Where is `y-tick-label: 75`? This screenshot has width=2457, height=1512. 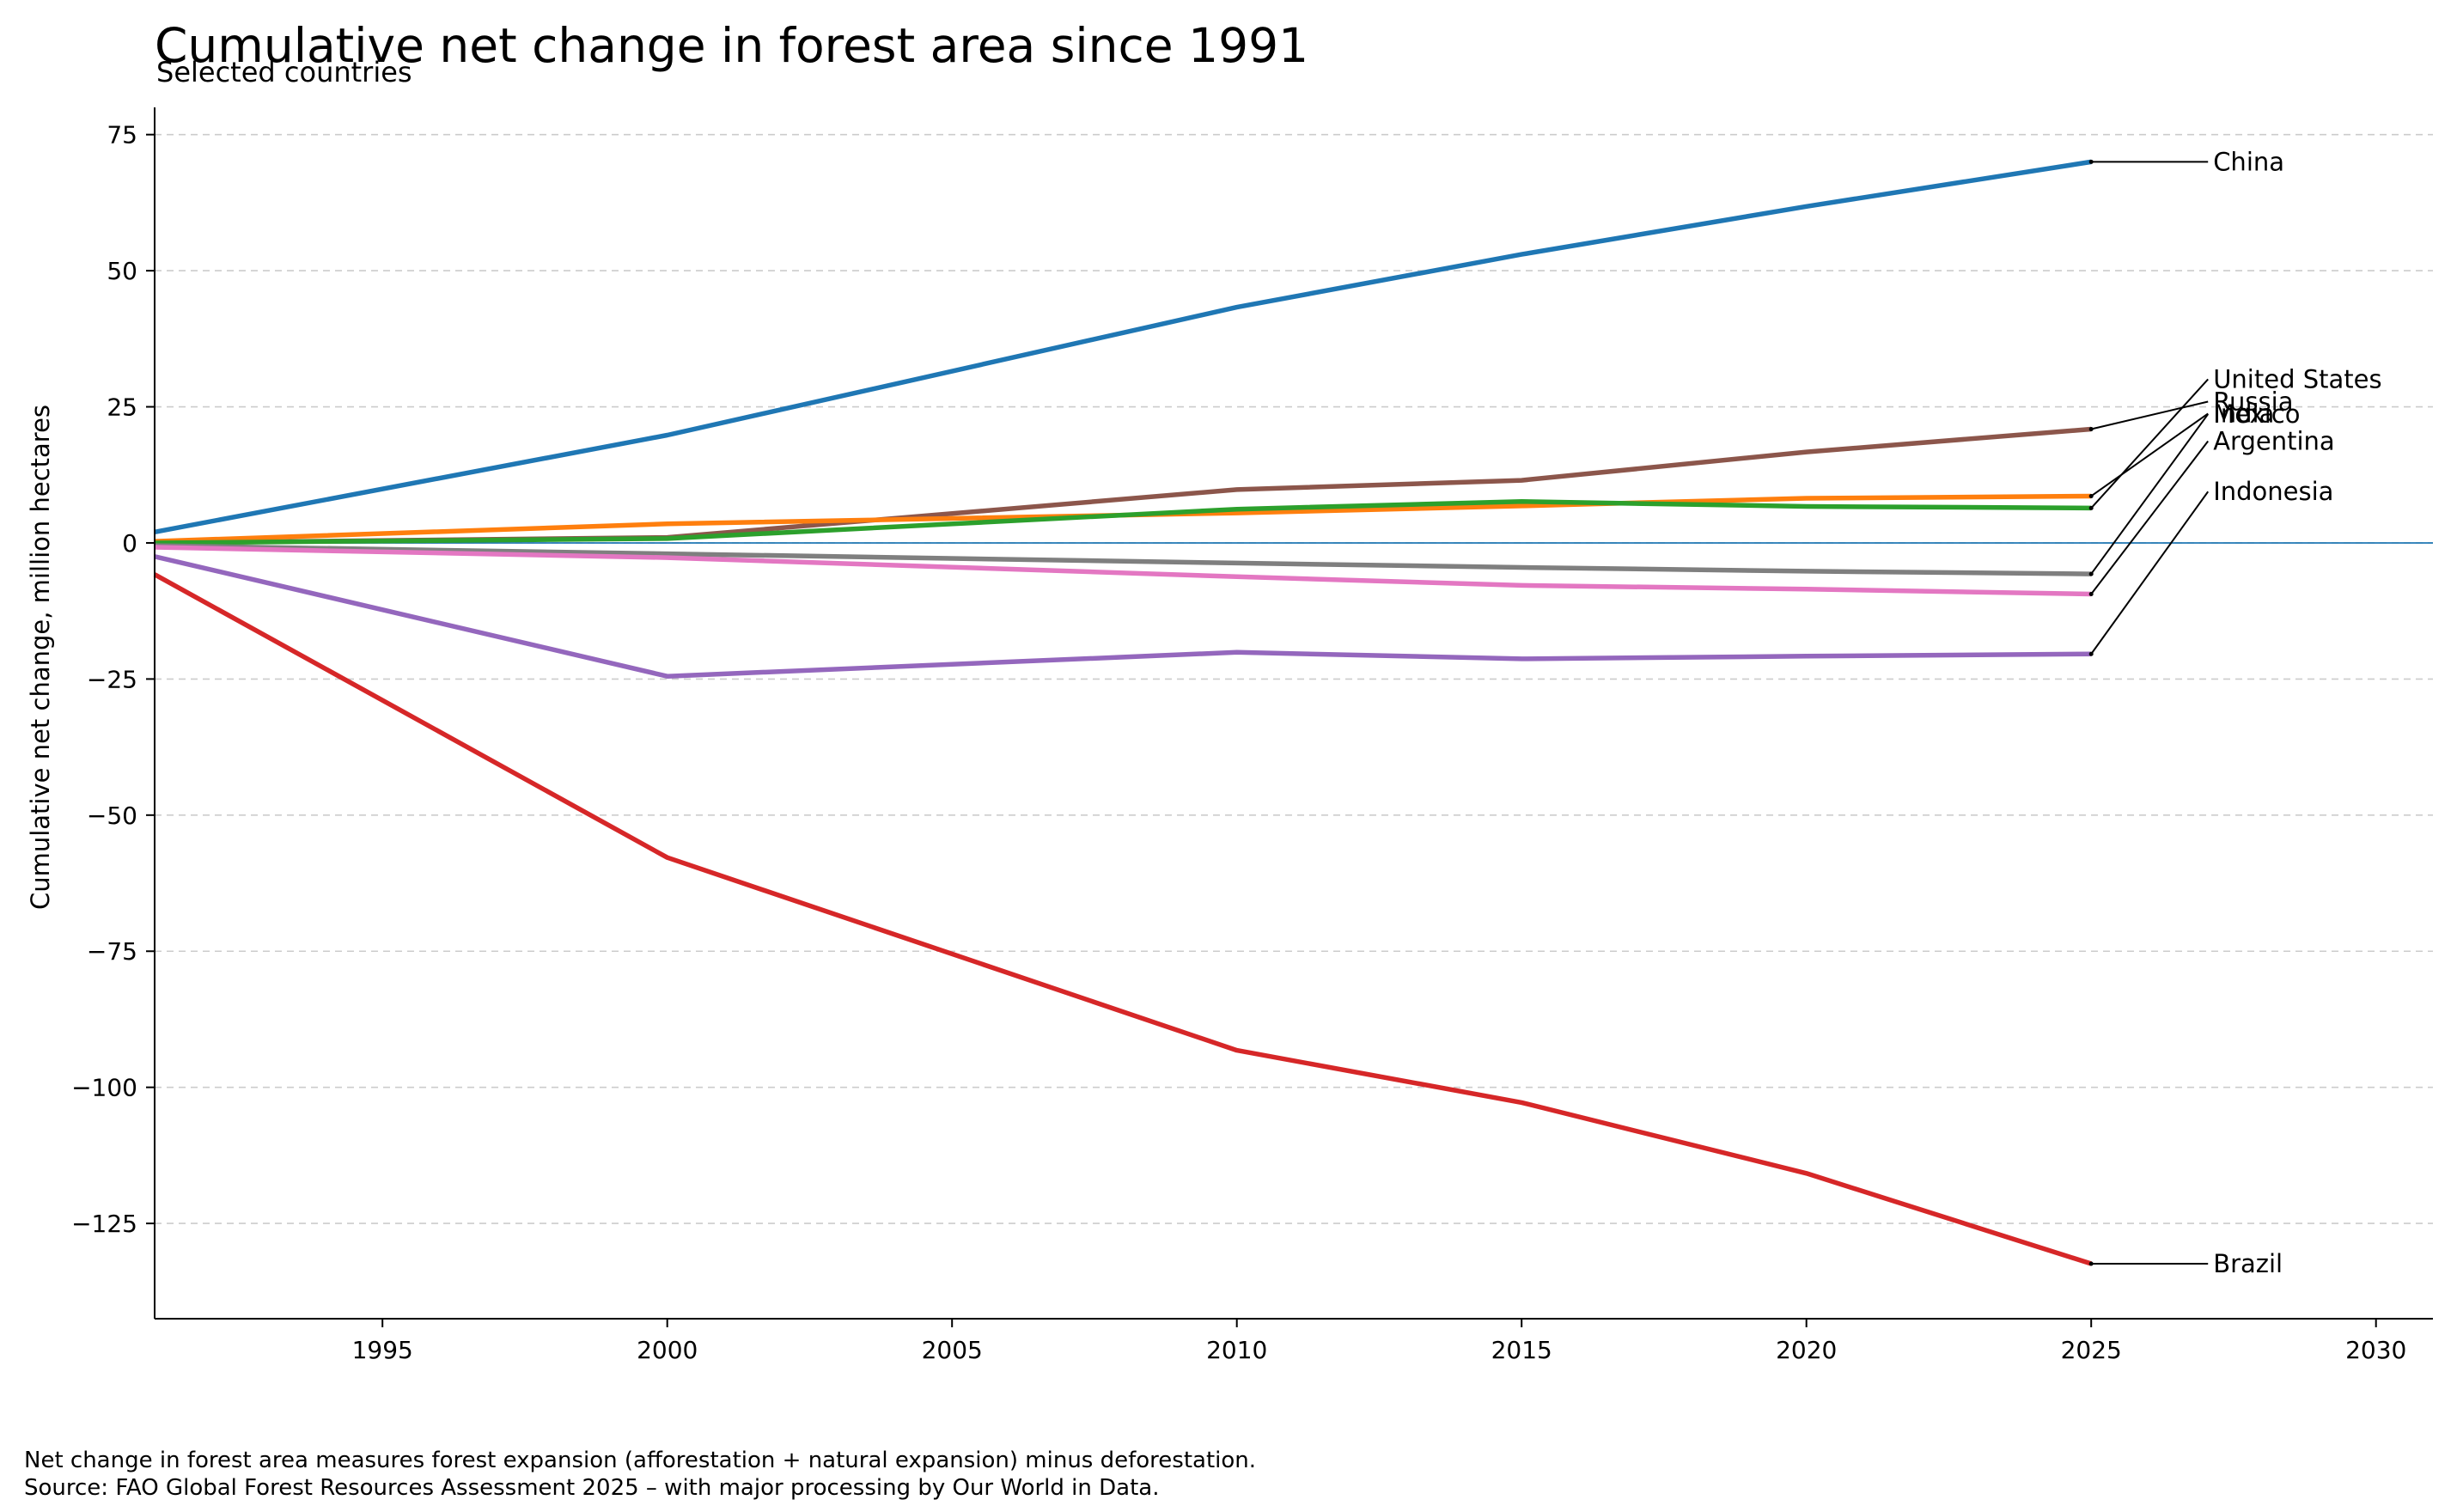 y-tick-label: 75 is located at coordinates (122, 135).